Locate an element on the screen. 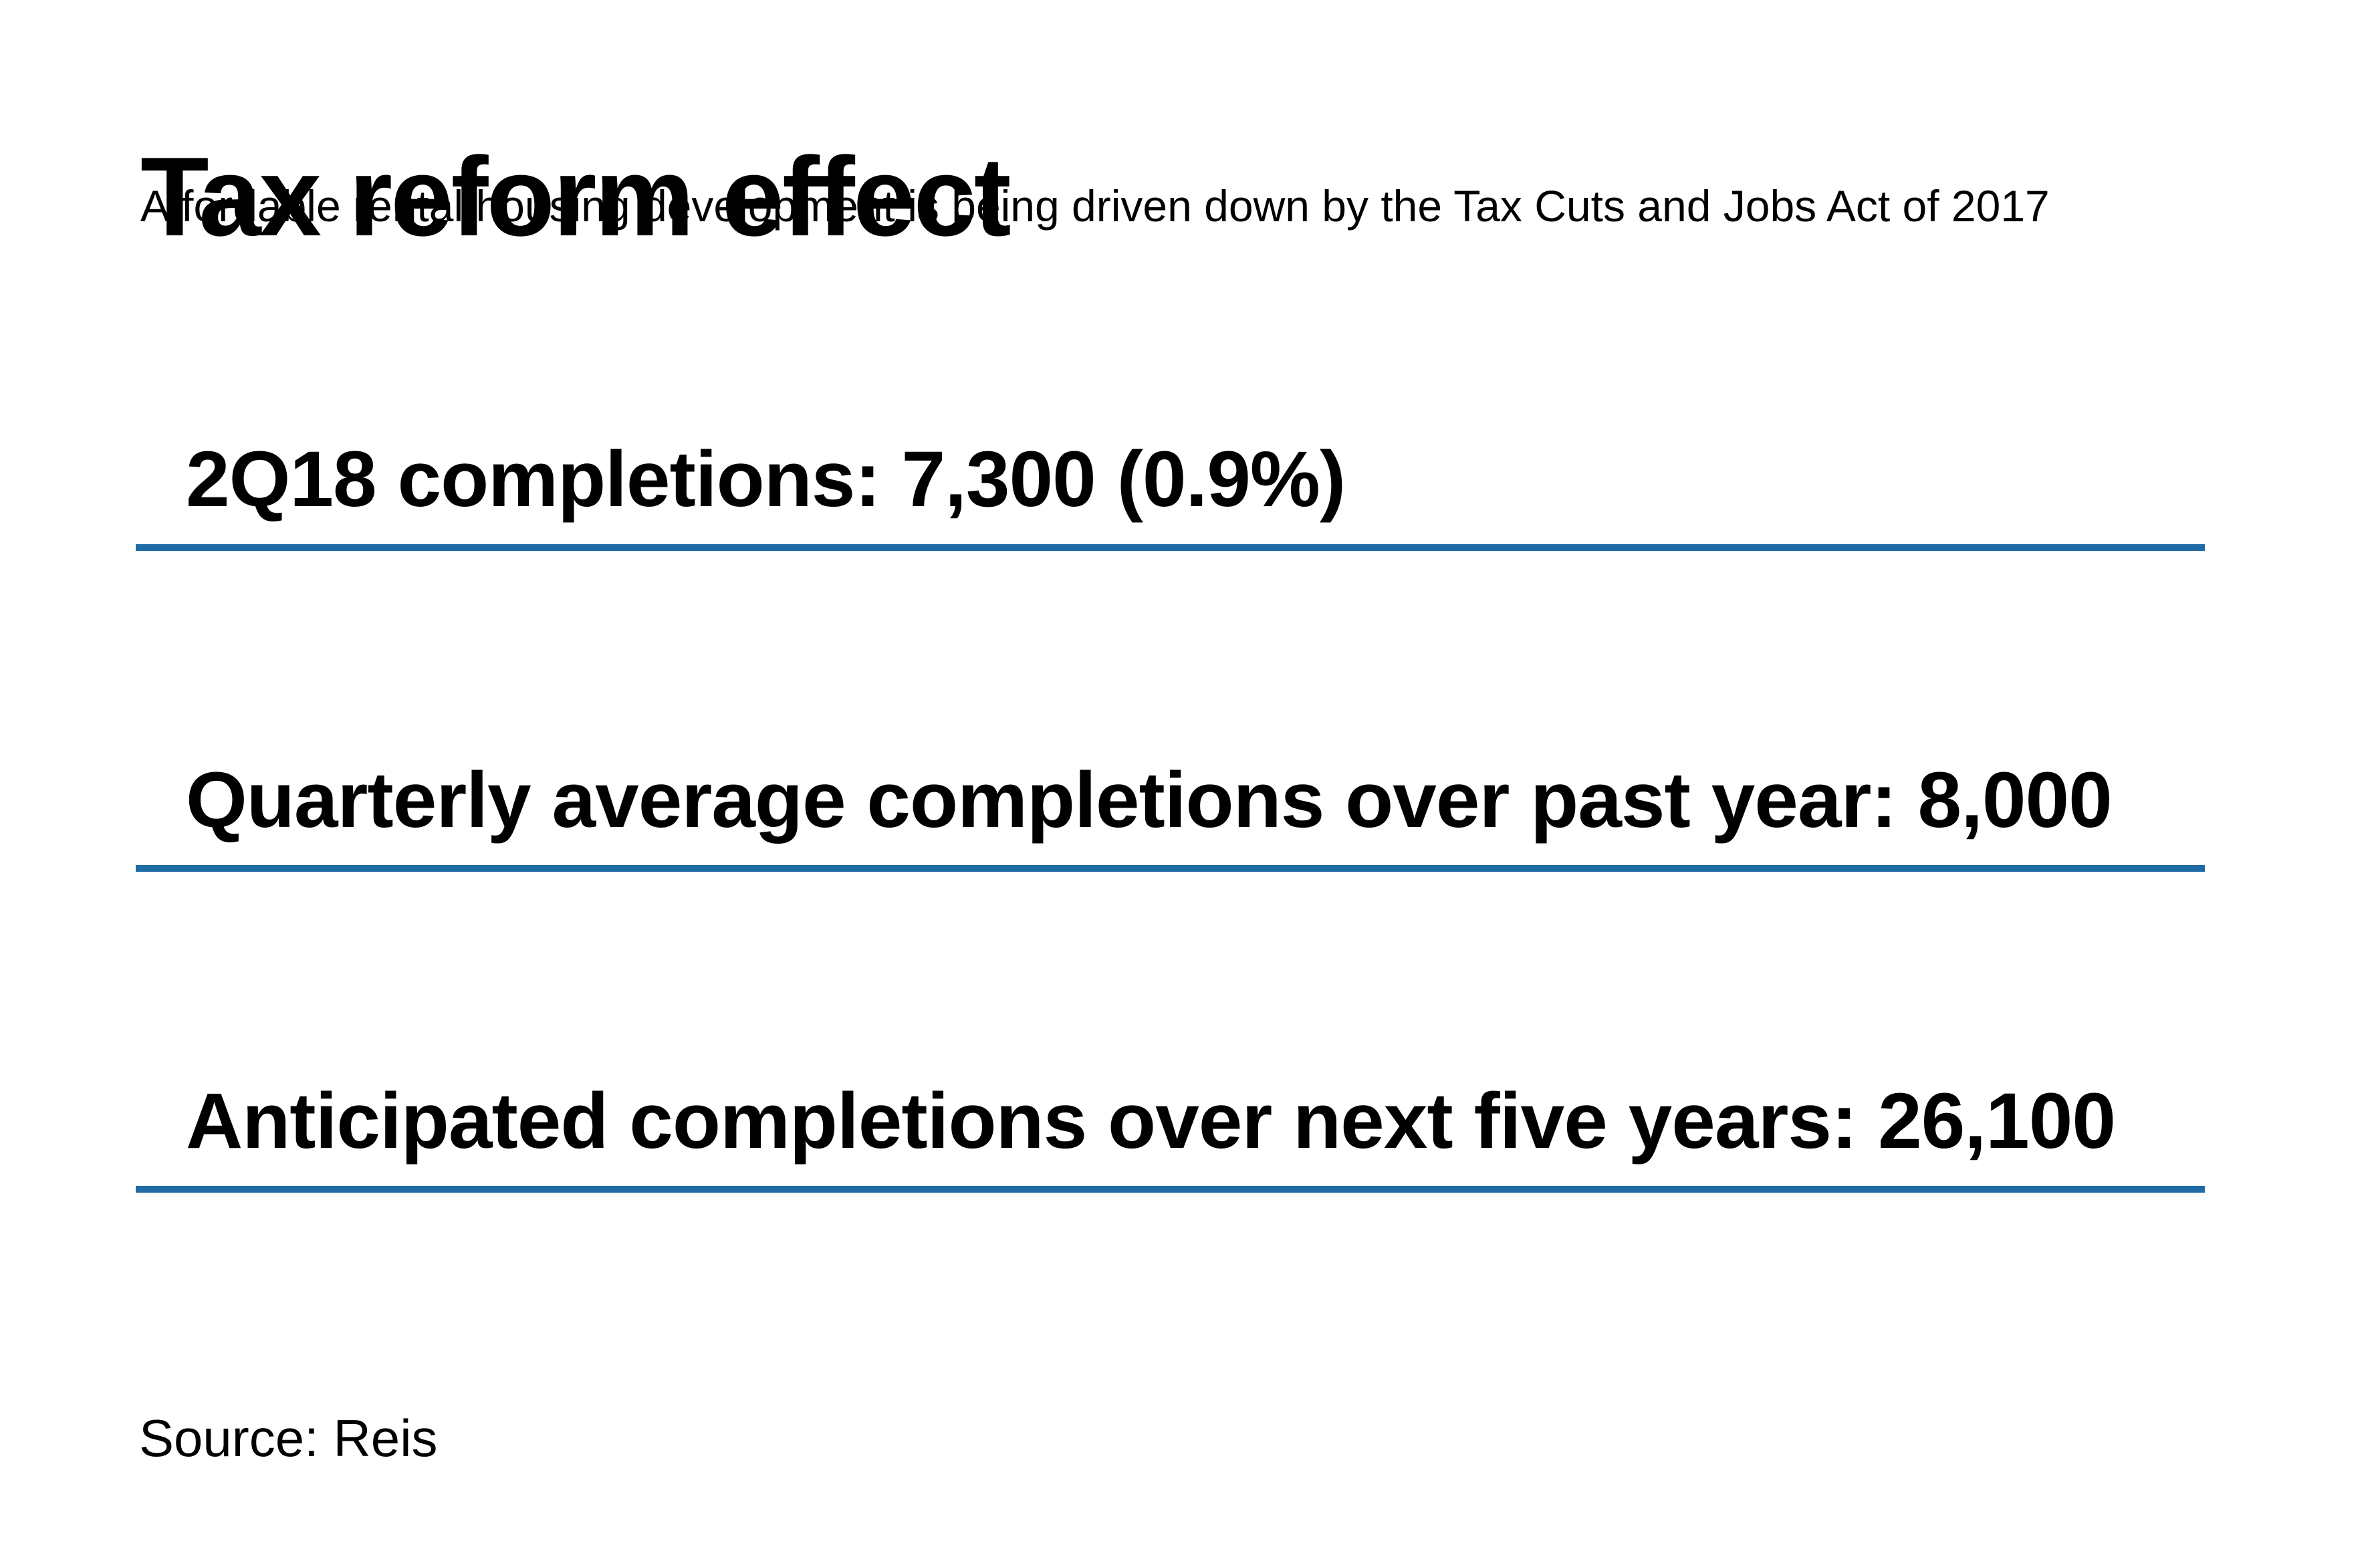  page-title: Tax reform effect is located at coordinates (576, 196).